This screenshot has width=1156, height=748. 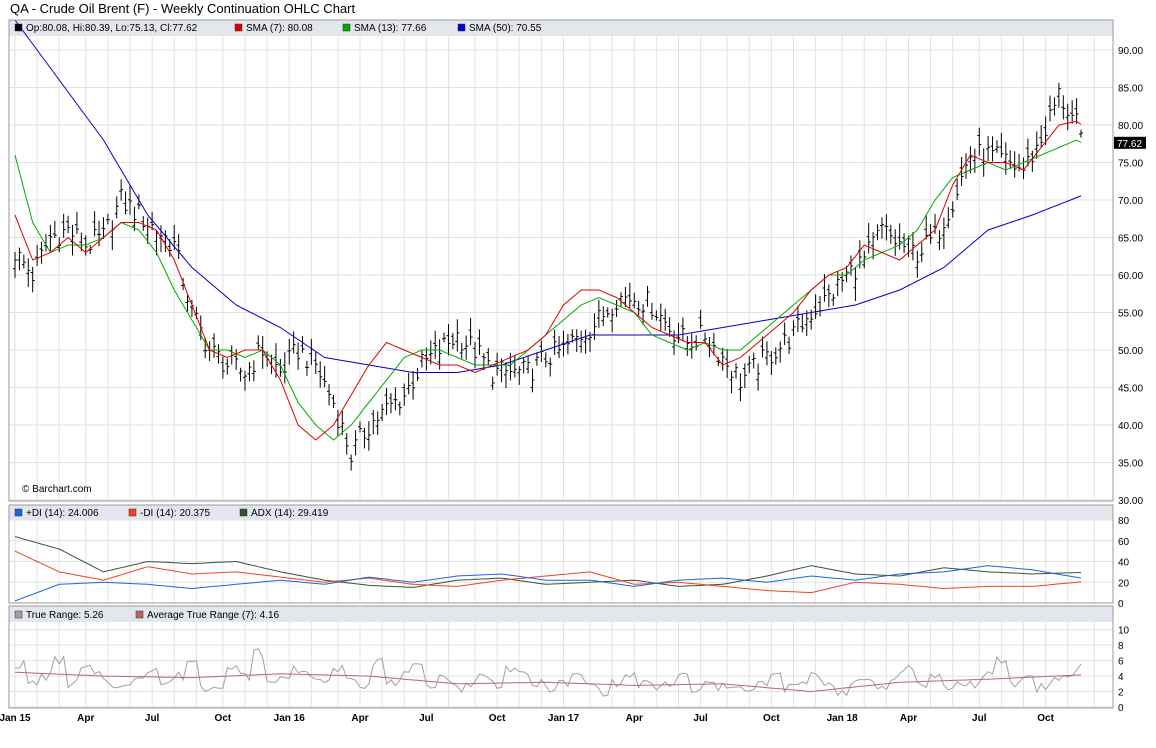 I want to click on price-y-tick-label: 35.00, so click(x=1130, y=464).